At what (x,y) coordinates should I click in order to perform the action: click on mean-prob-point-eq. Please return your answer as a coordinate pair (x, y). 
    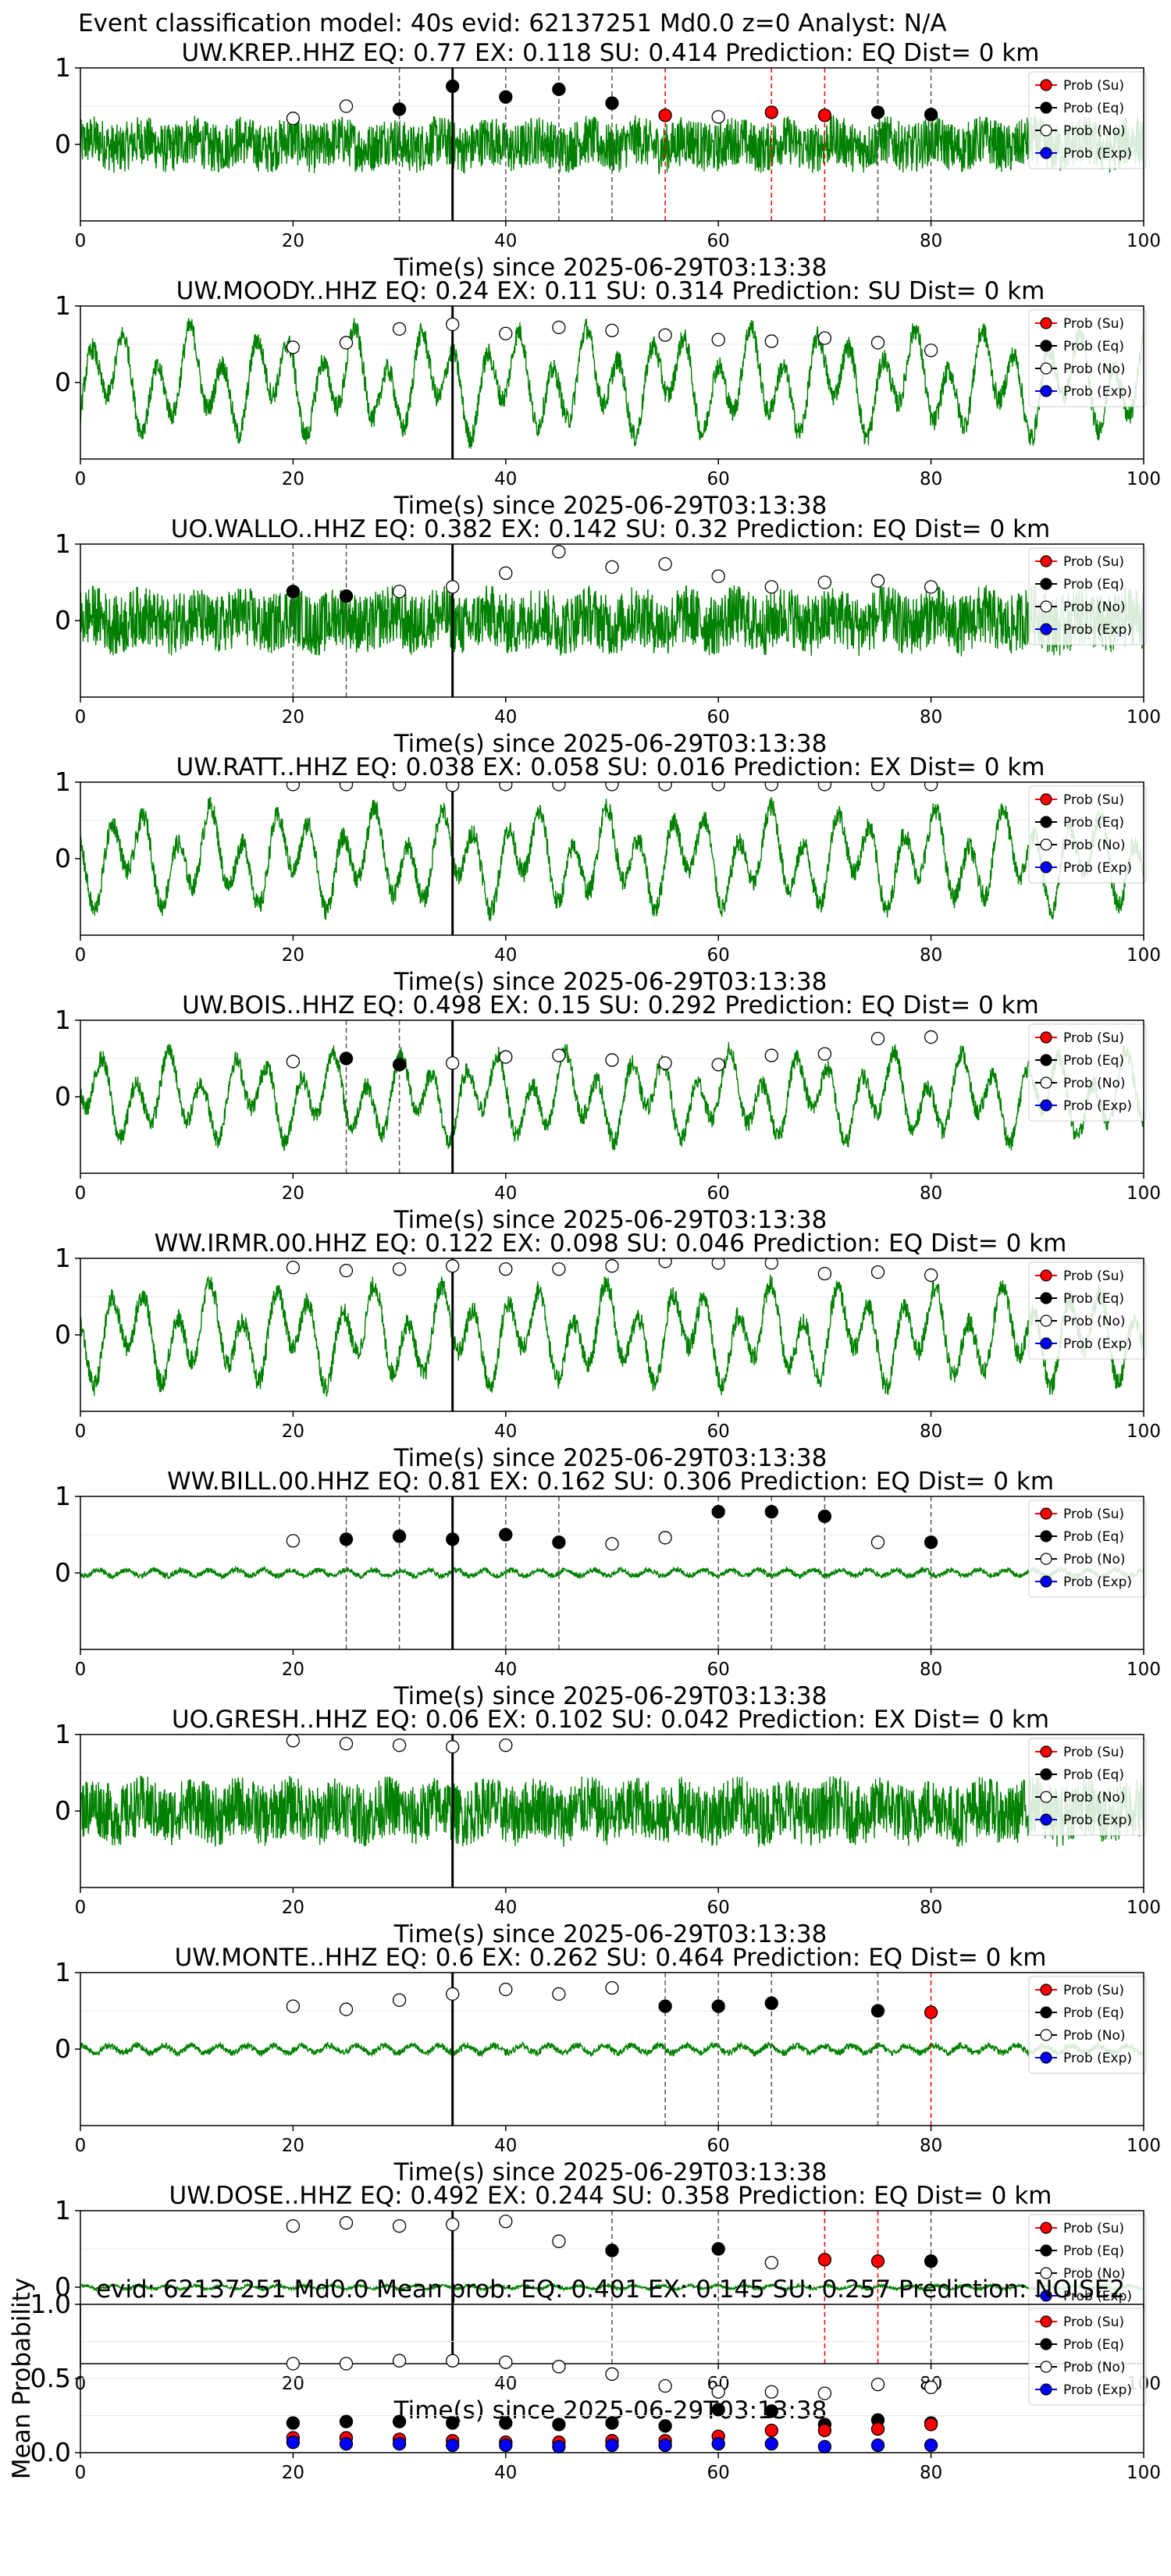
    Looking at the image, I should click on (399, 2421).